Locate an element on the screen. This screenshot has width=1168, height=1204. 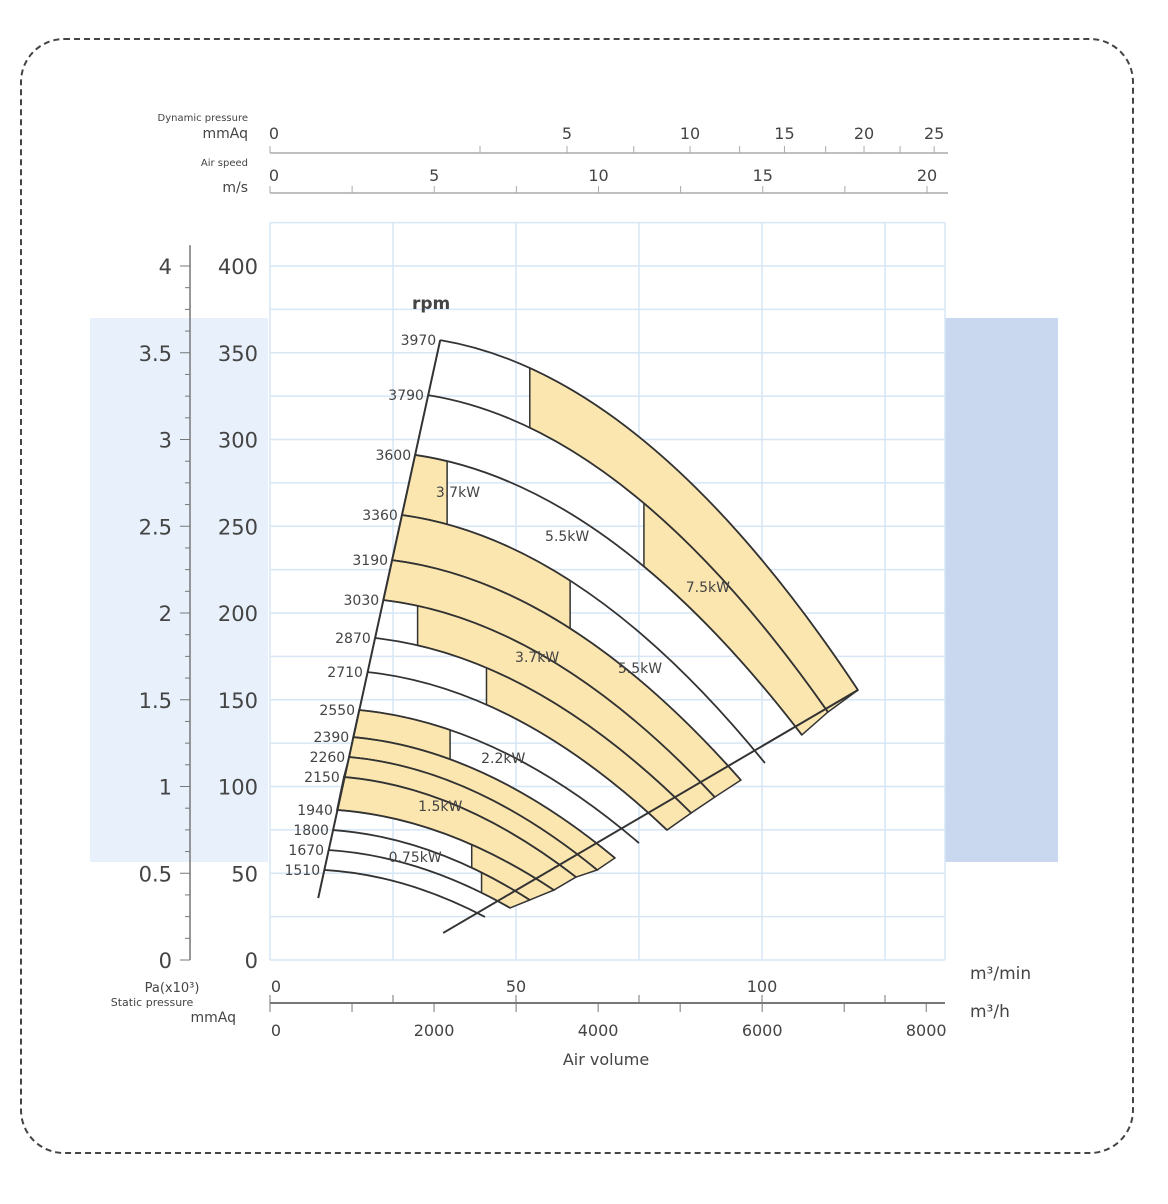
air-speed-tick-label: 15 is located at coordinates (763, 175).